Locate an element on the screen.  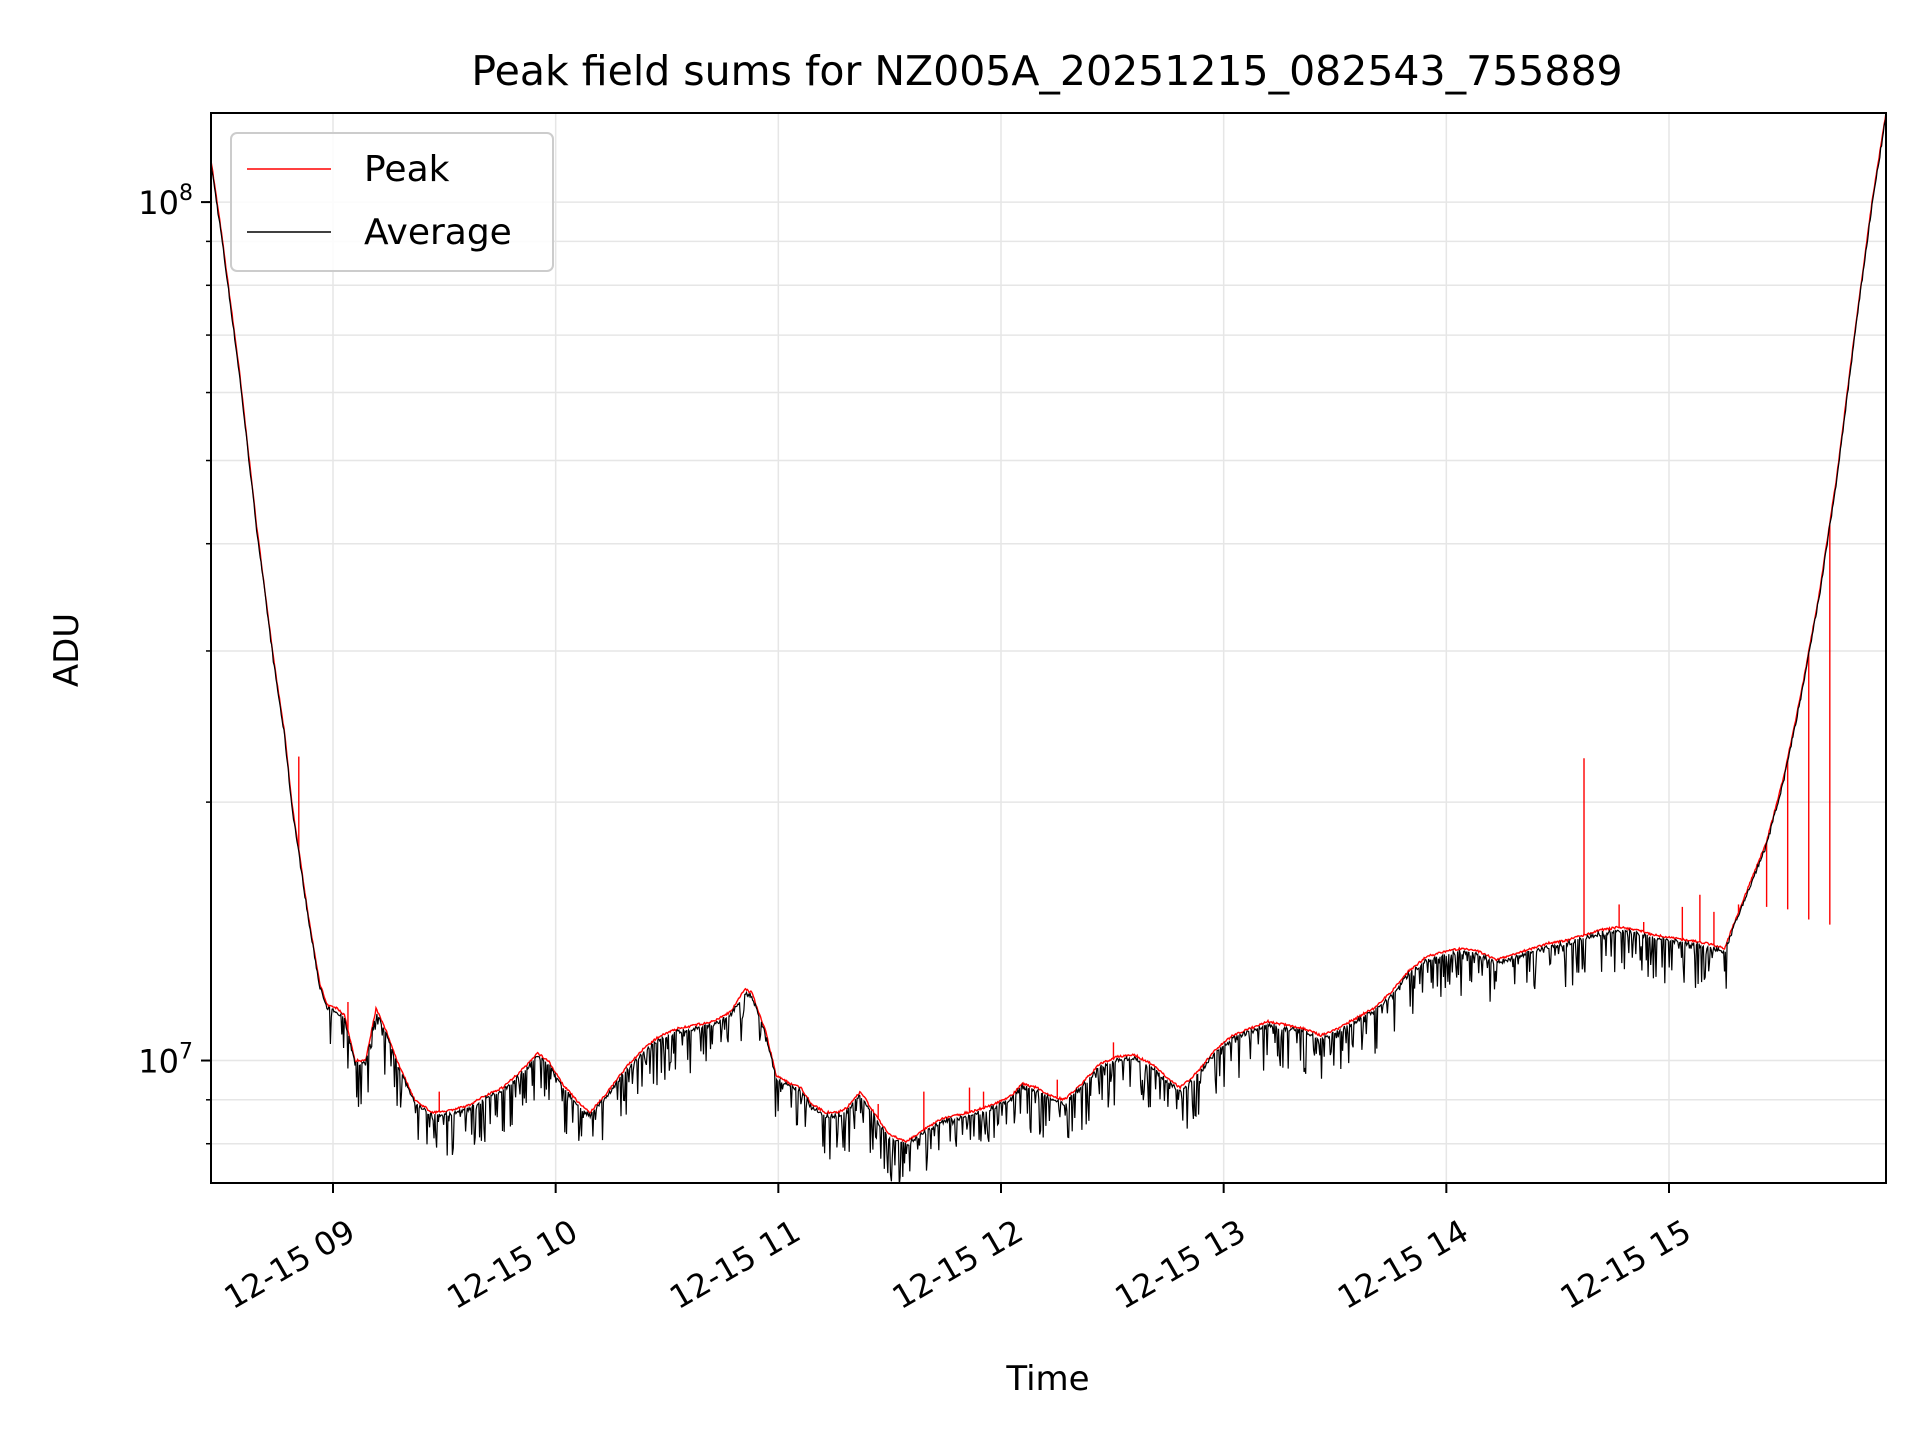
legend-average-label: Average is located at coordinates (438, 232).